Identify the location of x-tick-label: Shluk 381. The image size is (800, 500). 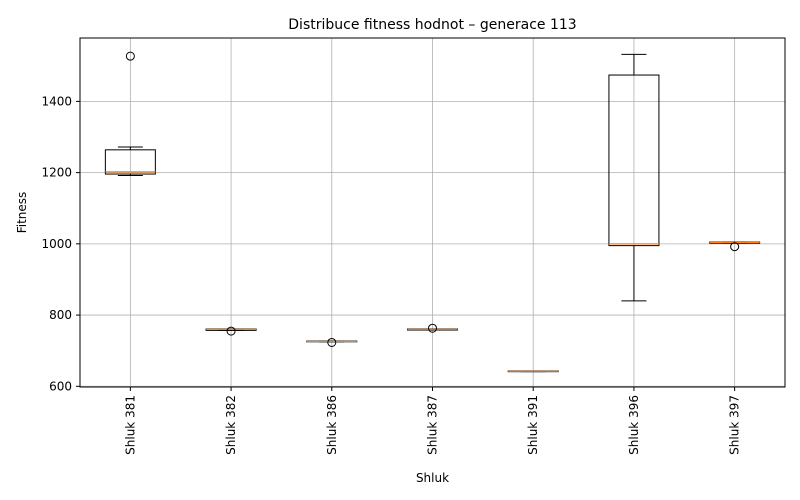
(130, 425).